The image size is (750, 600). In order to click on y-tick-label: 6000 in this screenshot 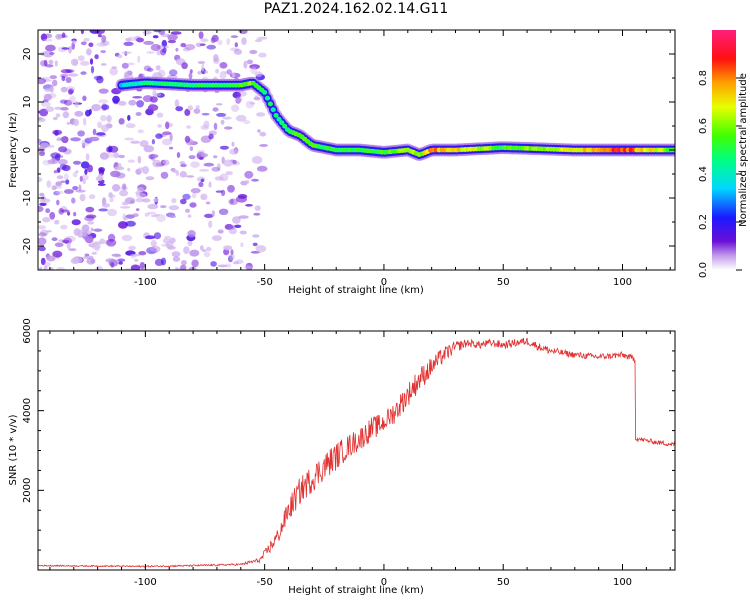, I will do `click(27, 330)`.